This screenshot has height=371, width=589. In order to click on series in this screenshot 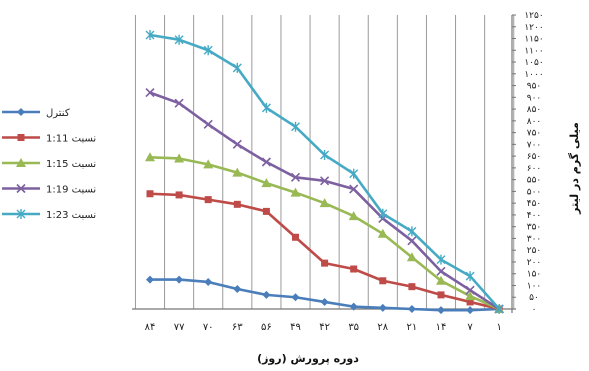, I will do `click(325, 295)`.